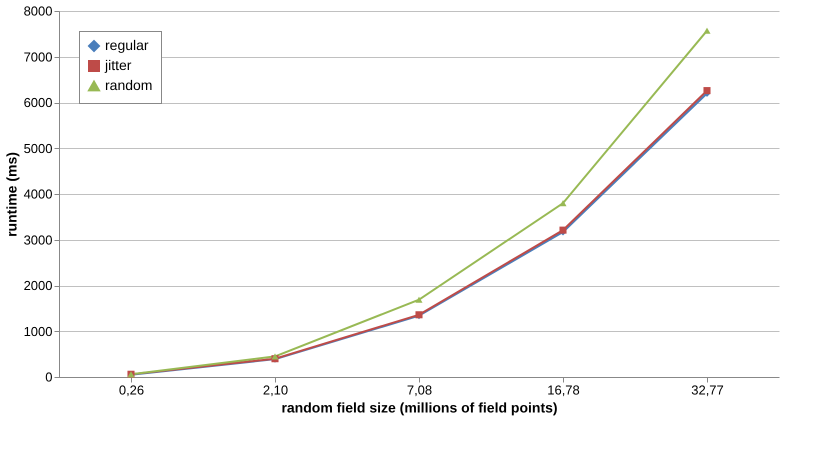 This screenshot has width=828, height=458. Describe the element at coordinates (419, 408) in the screenshot. I see `x-axis-title: random field size (millions of field points)` at that location.